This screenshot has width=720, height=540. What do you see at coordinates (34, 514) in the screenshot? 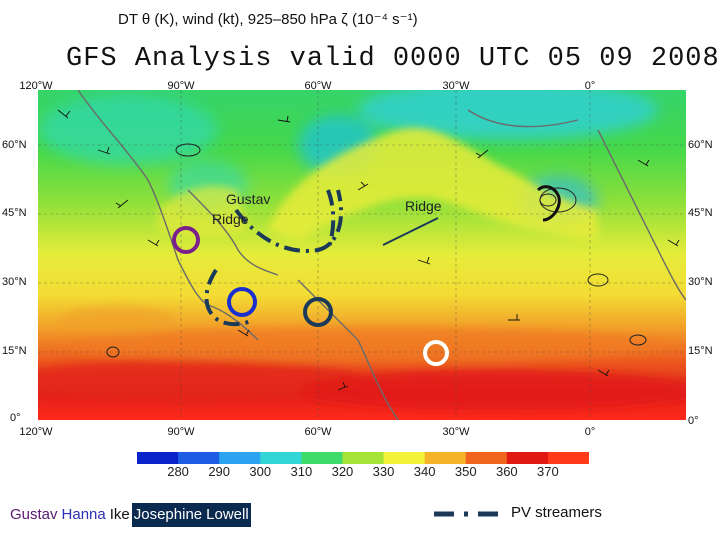
I see `legend-gustav: Gustav` at bounding box center [34, 514].